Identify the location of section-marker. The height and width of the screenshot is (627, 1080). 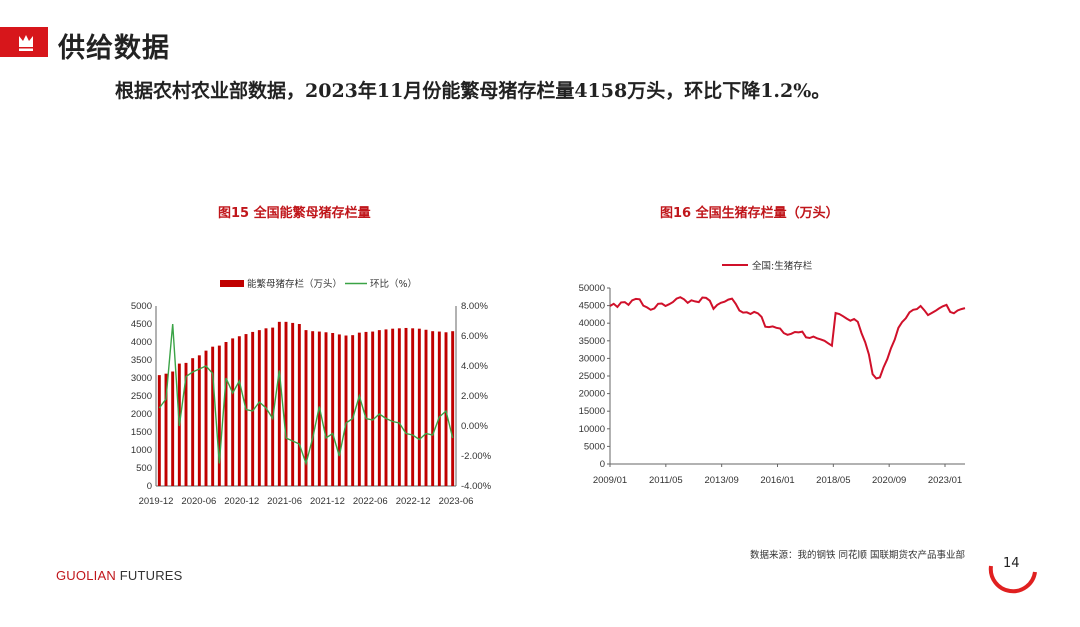
(24, 42).